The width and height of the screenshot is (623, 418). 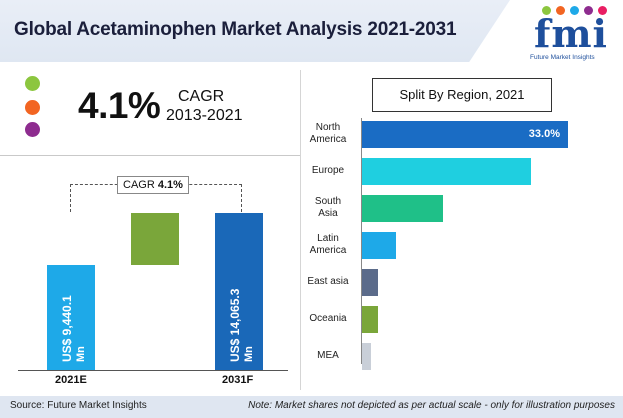 I want to click on cagr-tag: CAGR 4.1%, so click(x=153, y=185).